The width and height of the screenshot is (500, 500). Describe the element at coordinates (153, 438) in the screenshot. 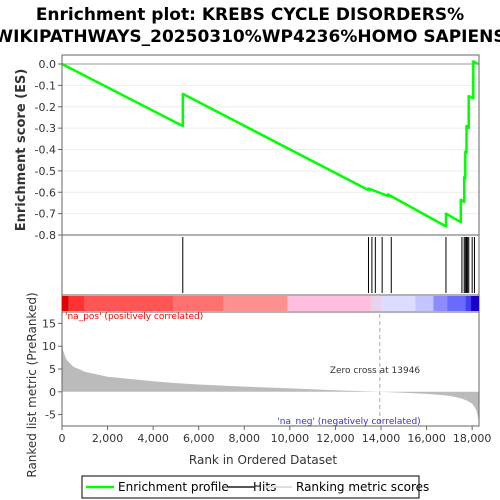

I see `x-tick-label: 4,000` at that location.